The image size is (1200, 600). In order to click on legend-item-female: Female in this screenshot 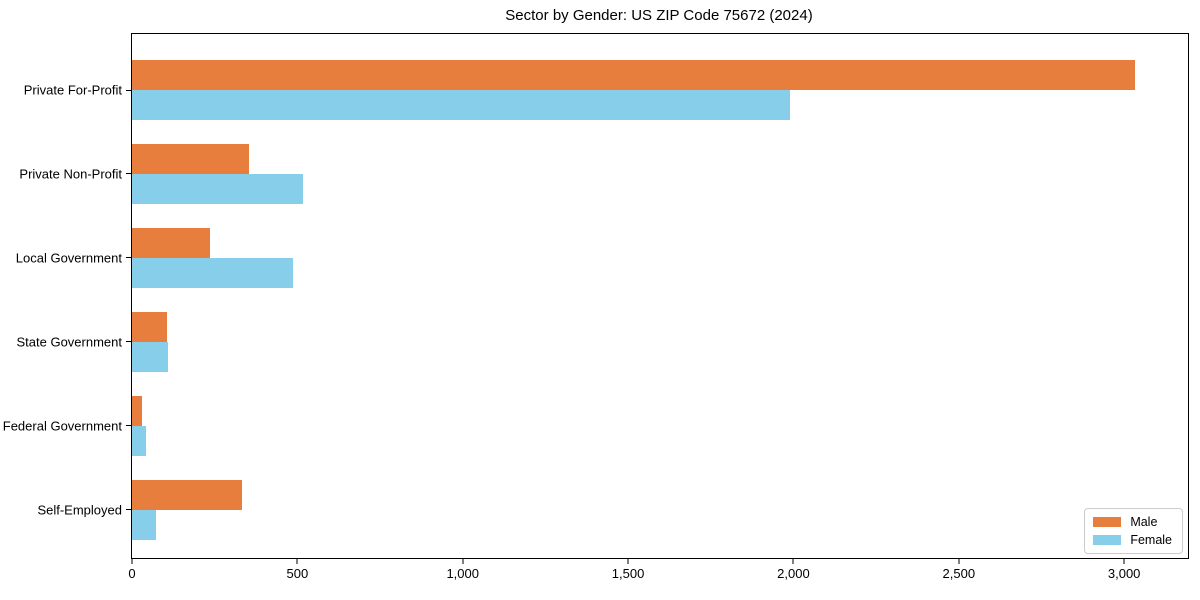, I will do `click(1132, 540)`.